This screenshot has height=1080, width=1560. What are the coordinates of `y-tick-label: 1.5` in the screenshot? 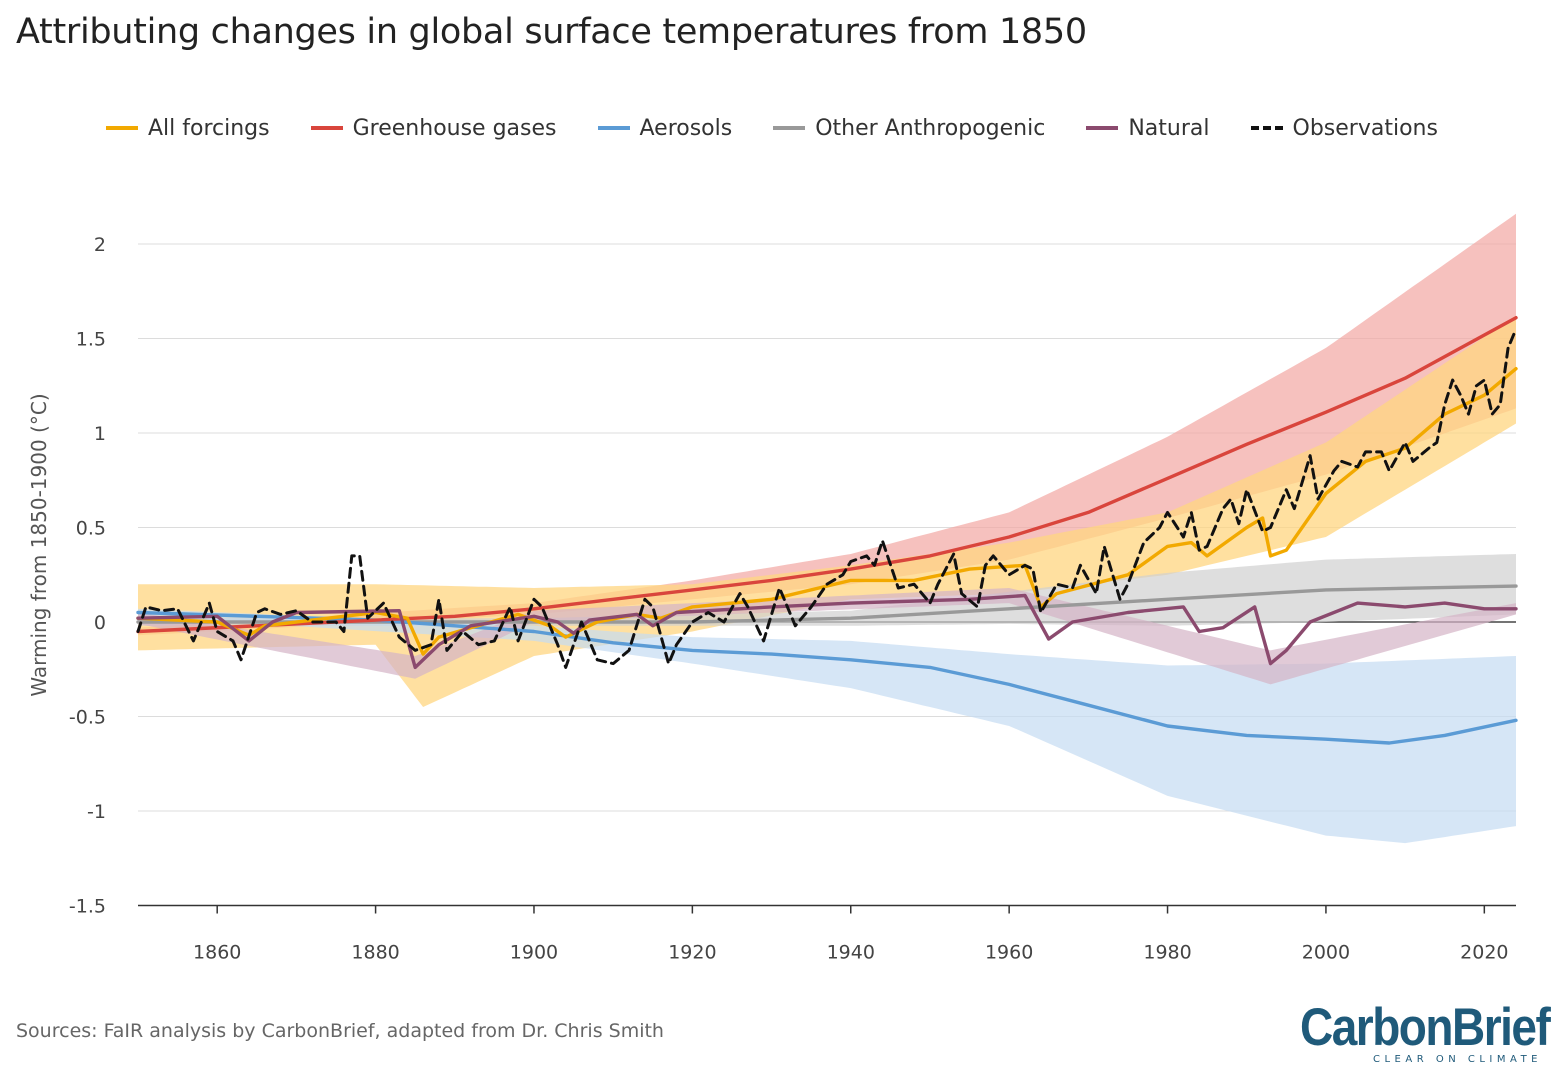 It's located at (91, 340).